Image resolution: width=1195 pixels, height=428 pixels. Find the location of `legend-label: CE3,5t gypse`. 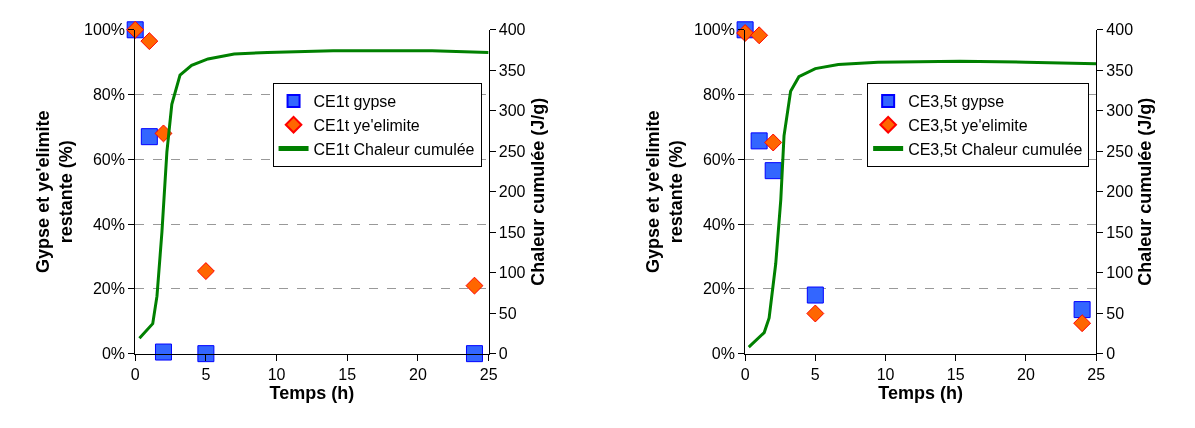

legend-label: CE3,5t gypse is located at coordinates (956, 102).